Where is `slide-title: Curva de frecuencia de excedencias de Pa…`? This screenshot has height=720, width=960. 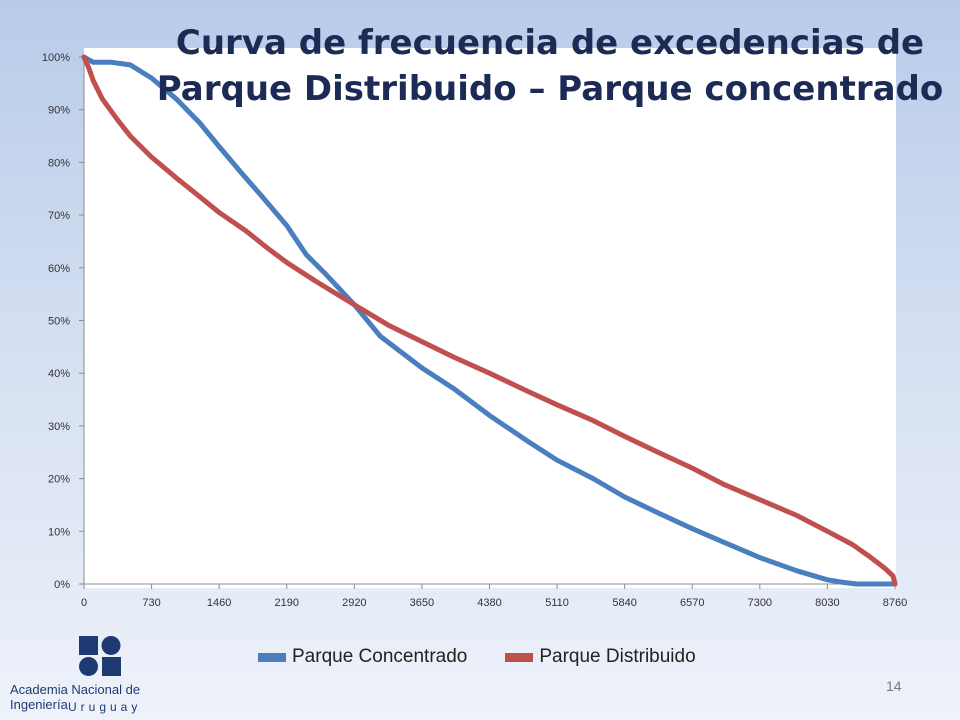
slide-title: Curva de frecuencia de excedencias de Pa… is located at coordinates (550, 66).